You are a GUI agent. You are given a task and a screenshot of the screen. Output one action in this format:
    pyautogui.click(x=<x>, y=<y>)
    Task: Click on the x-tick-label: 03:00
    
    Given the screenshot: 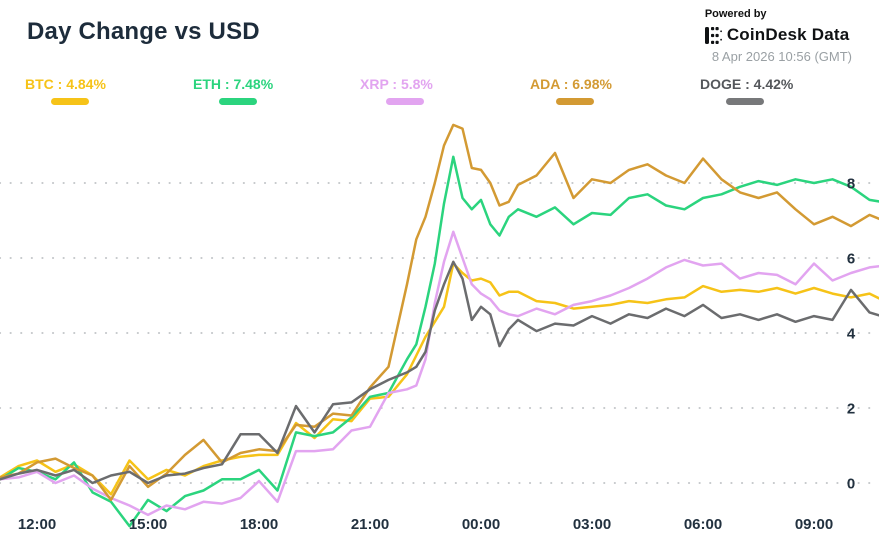 What is the action you would take?
    pyautogui.click(x=592, y=524)
    